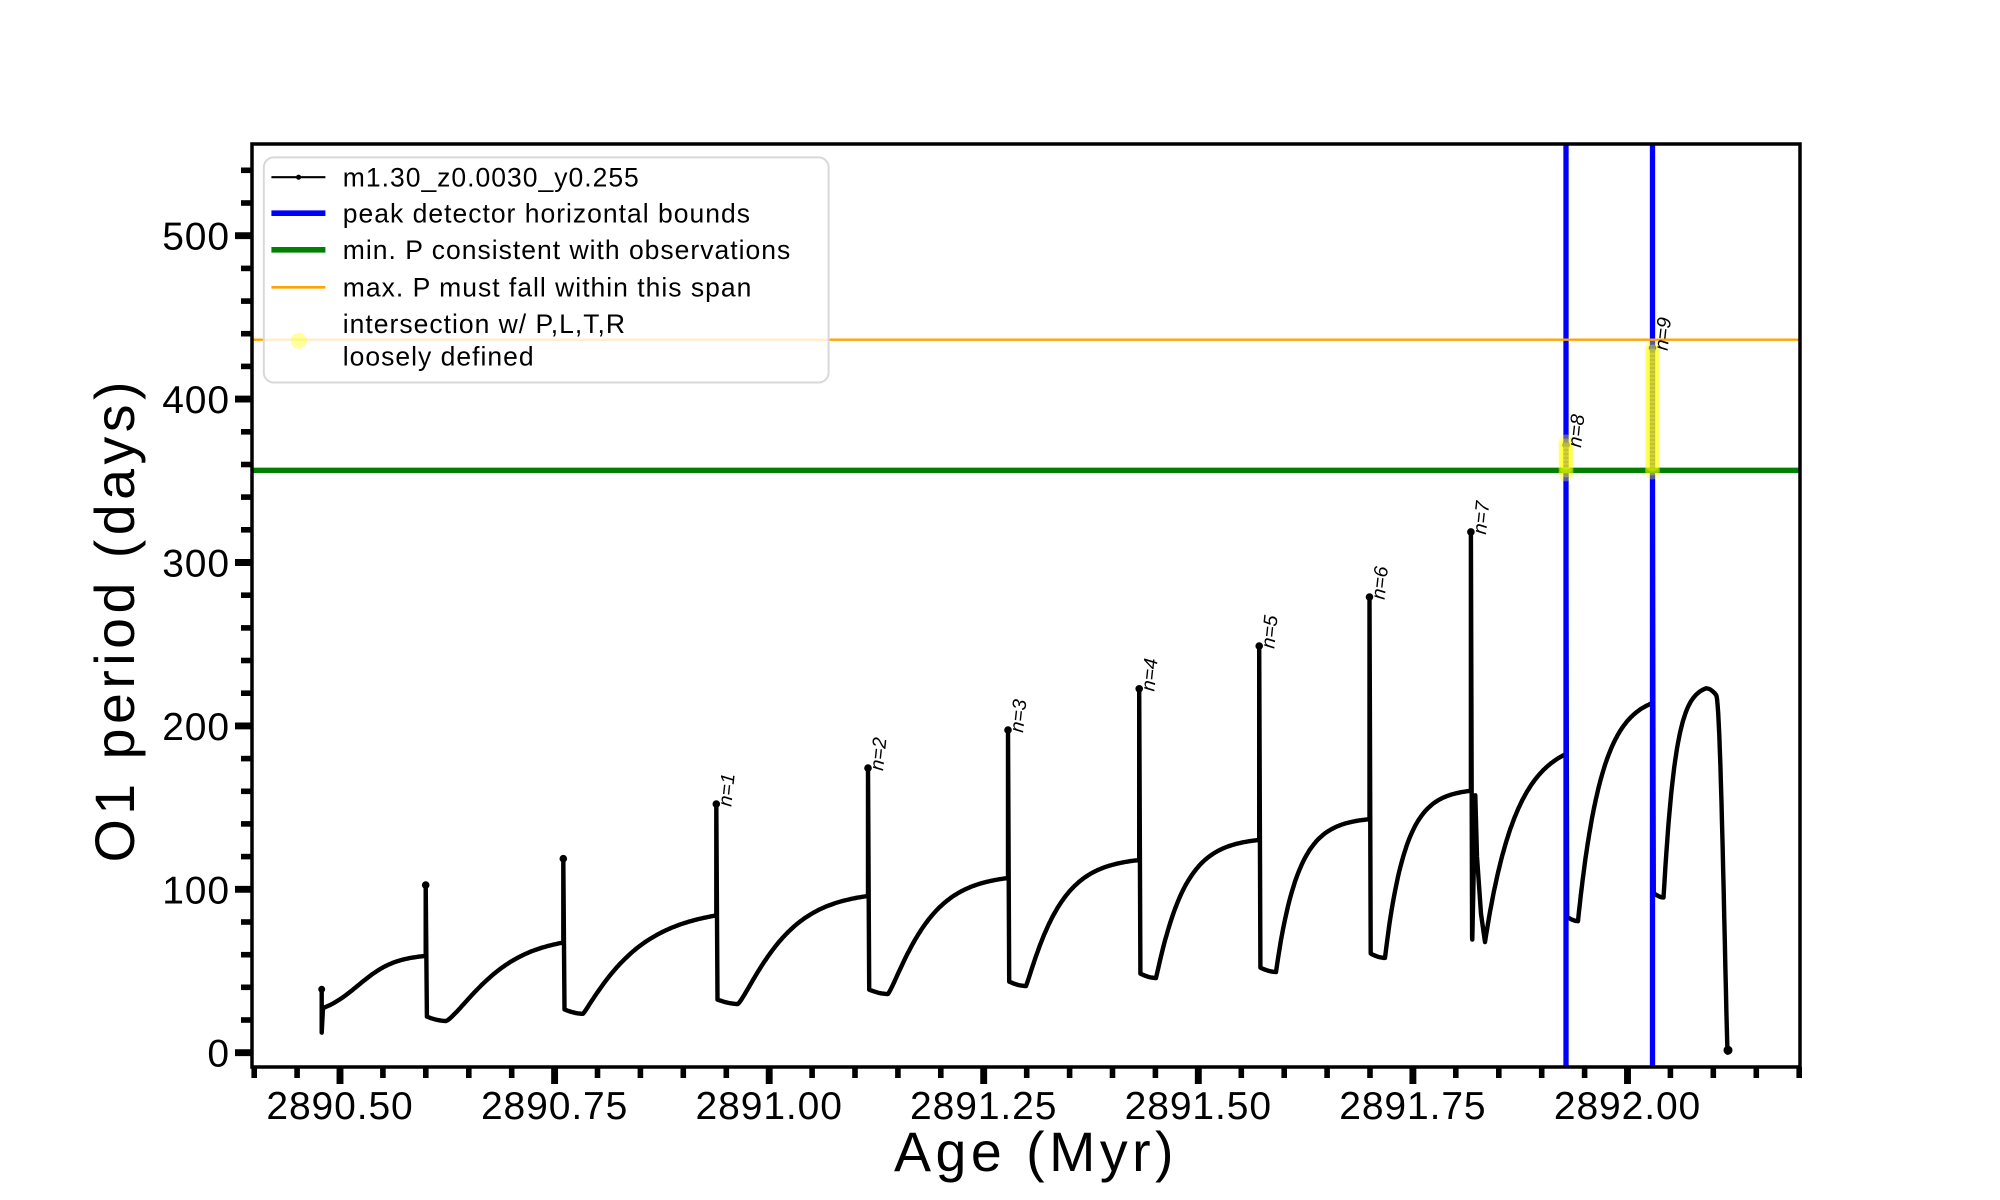 The height and width of the screenshot is (1200, 2000). I want to click on svg-text: 200, so click(196, 727).